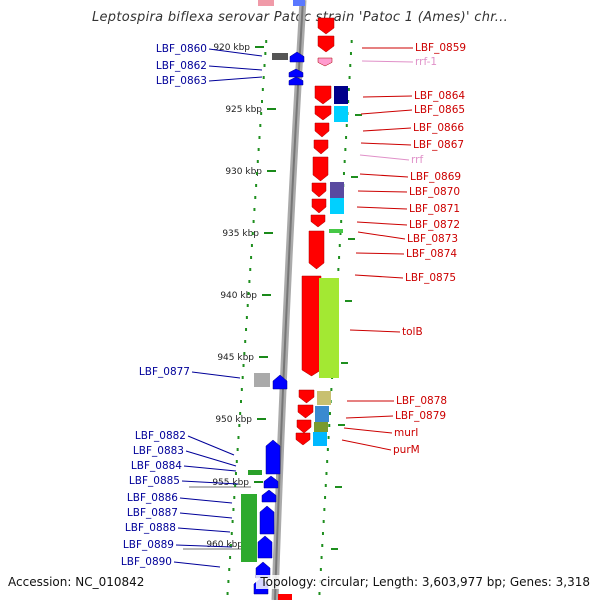  What do you see at coordinates (289, 300) in the screenshot?
I see `genome-backbone` at bounding box center [289, 300].